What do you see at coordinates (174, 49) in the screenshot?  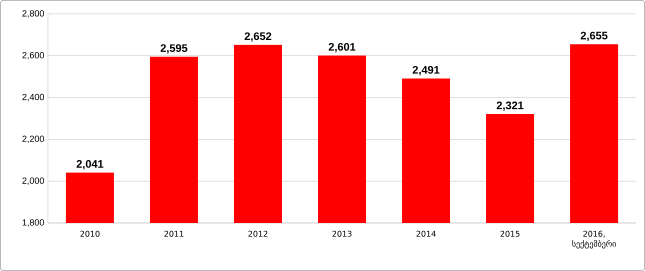 I see `data-label: 2,595` at bounding box center [174, 49].